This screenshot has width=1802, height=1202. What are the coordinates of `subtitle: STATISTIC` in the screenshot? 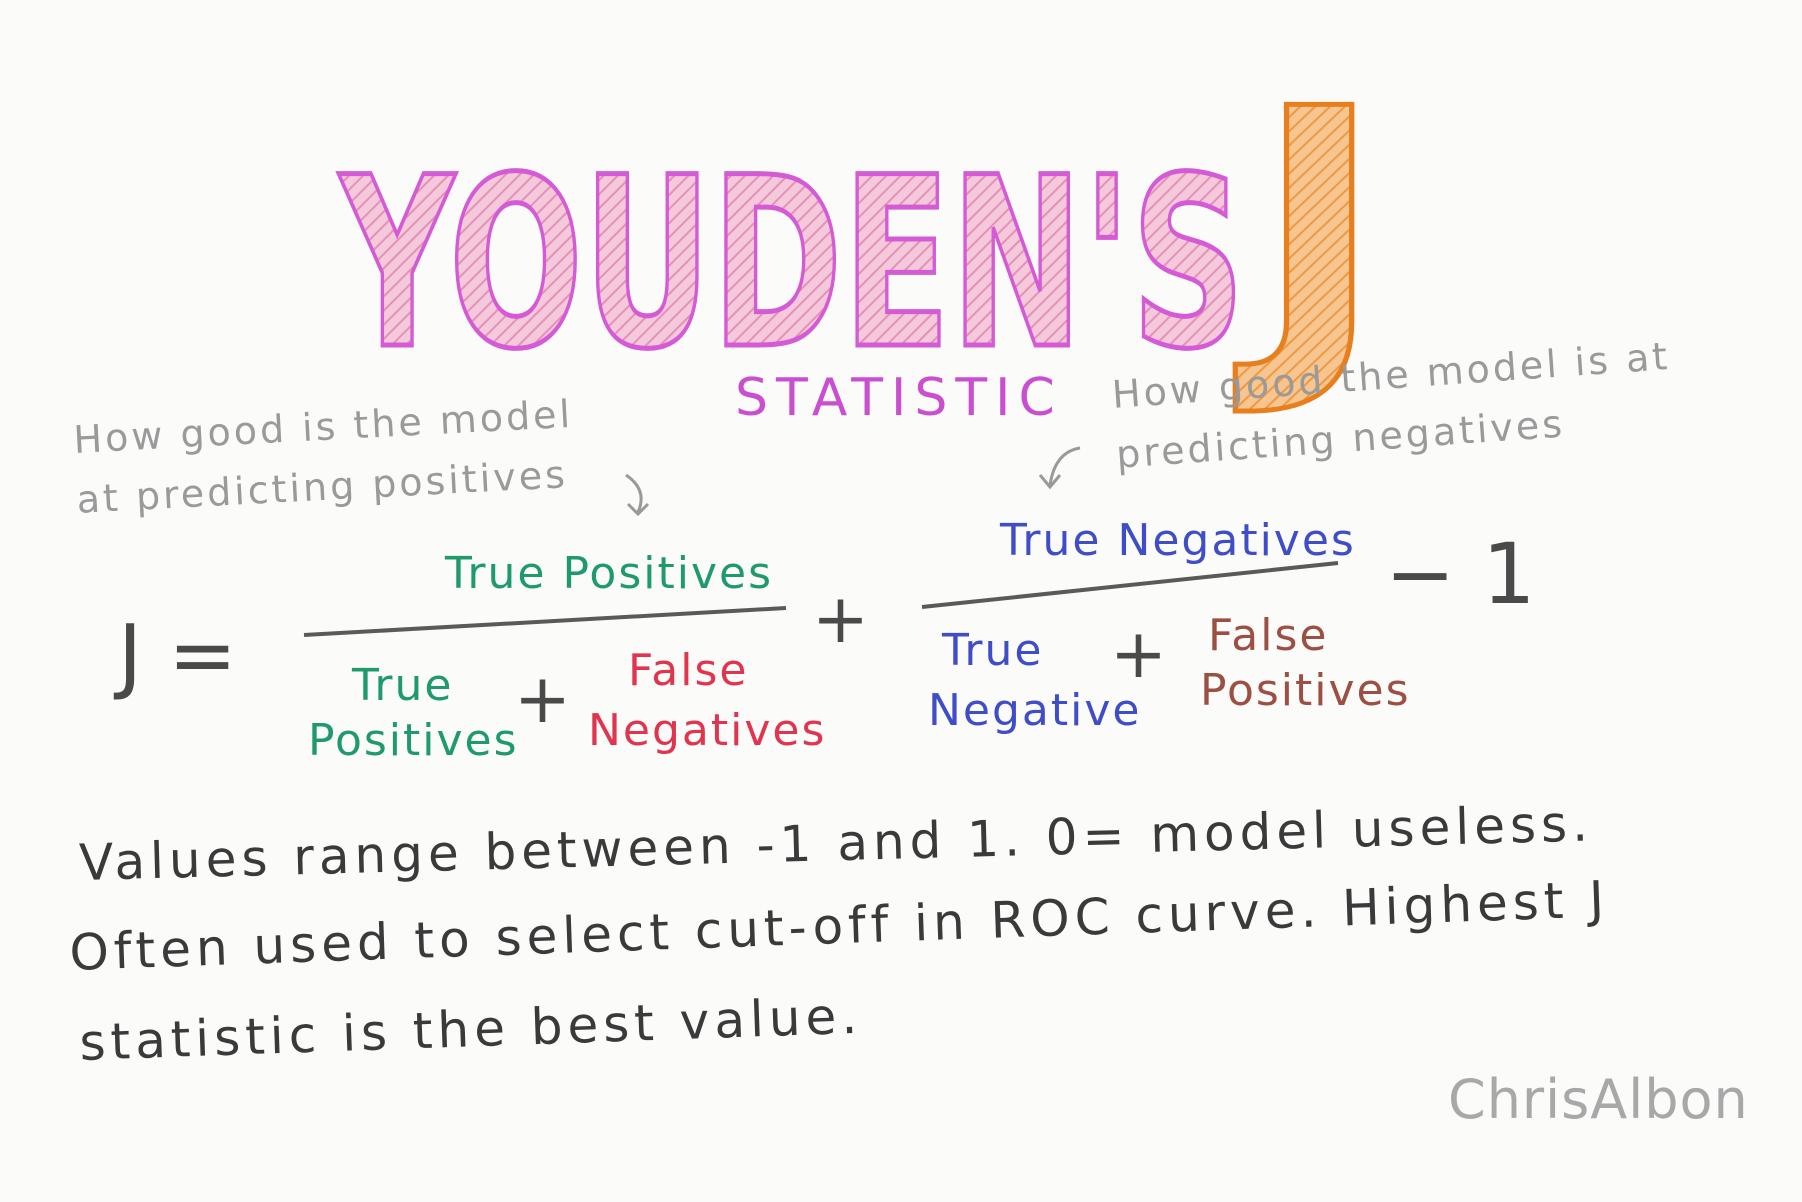 It's located at (899, 398).